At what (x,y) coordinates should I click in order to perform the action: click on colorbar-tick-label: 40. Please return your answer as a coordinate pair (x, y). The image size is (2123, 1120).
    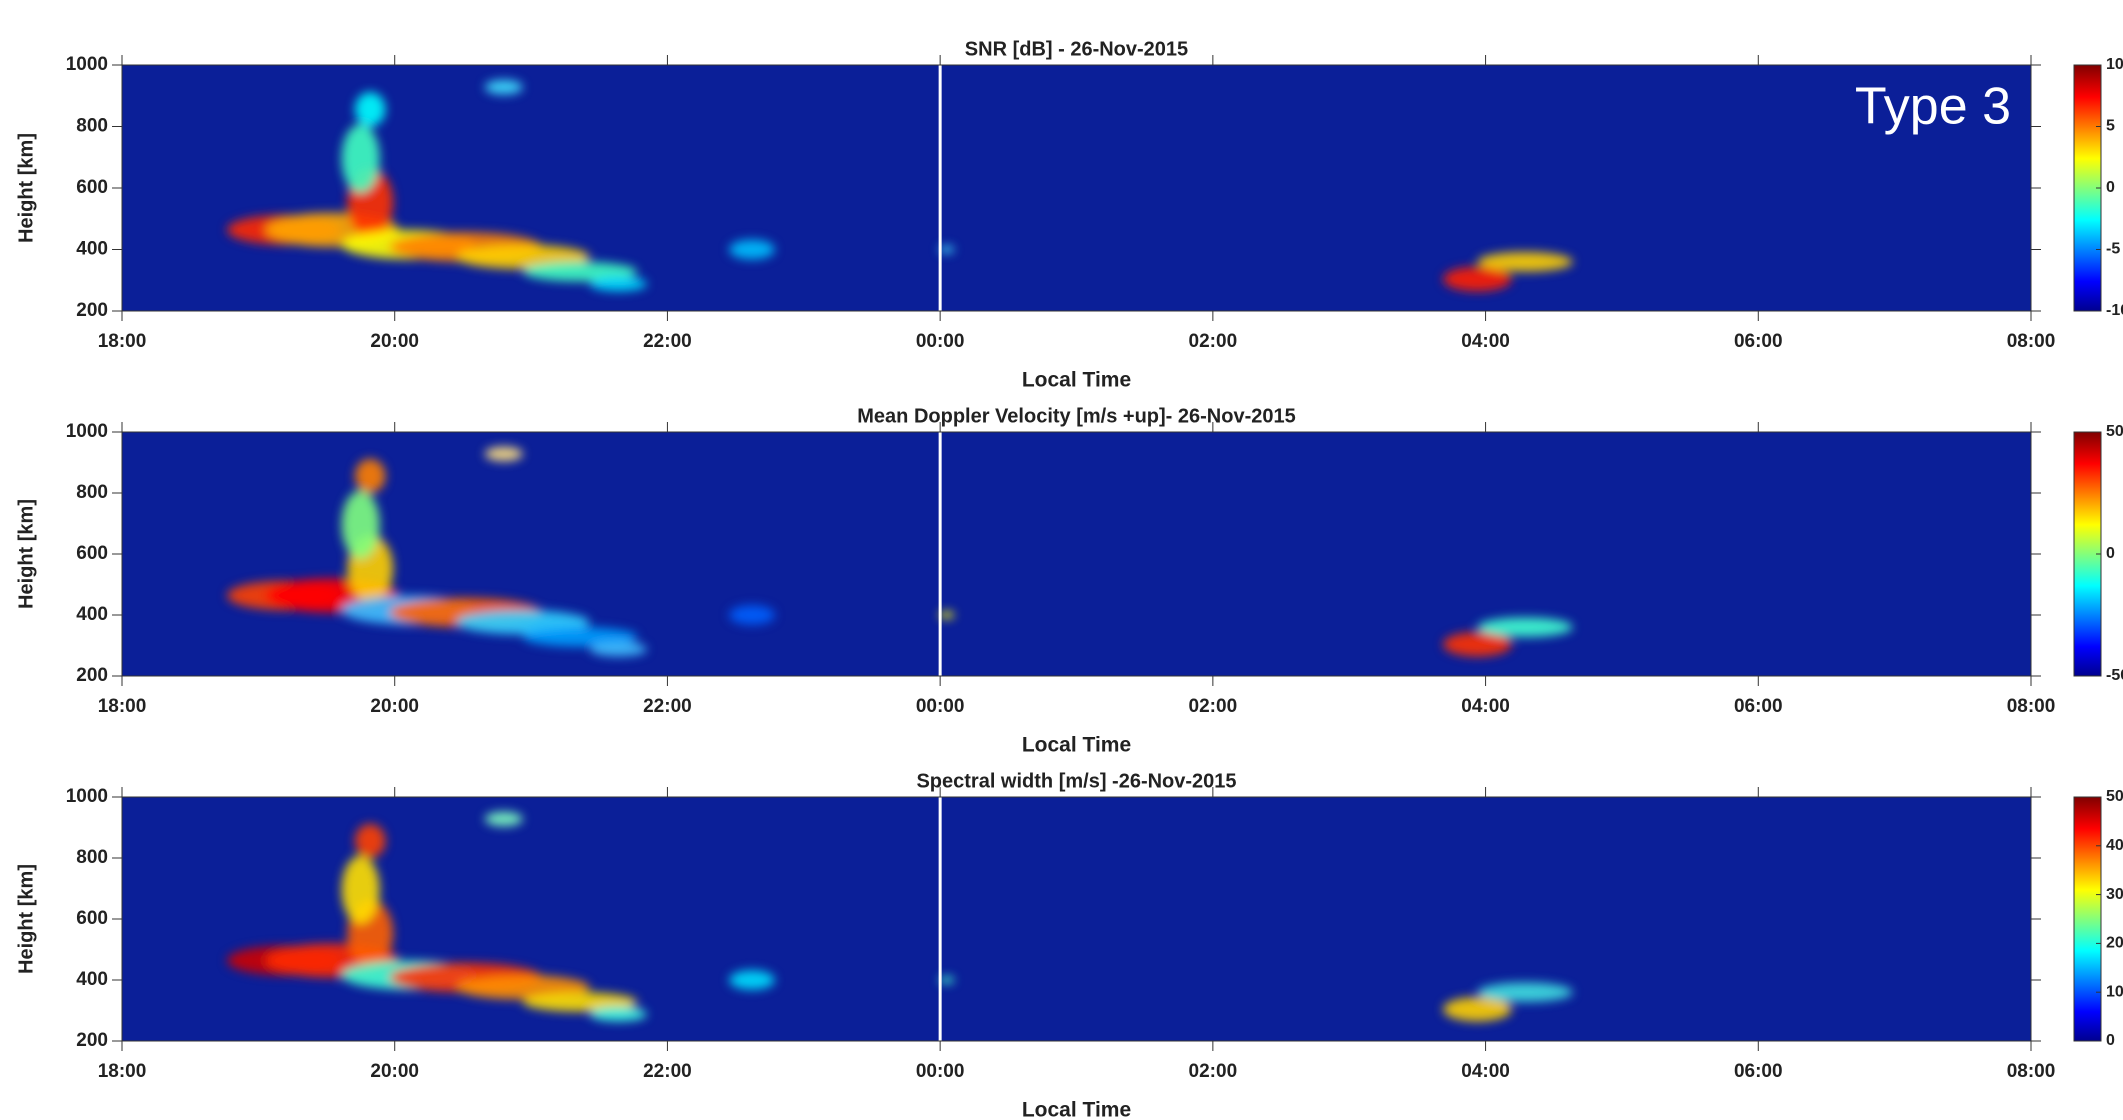
    Looking at the image, I should click on (2114, 845).